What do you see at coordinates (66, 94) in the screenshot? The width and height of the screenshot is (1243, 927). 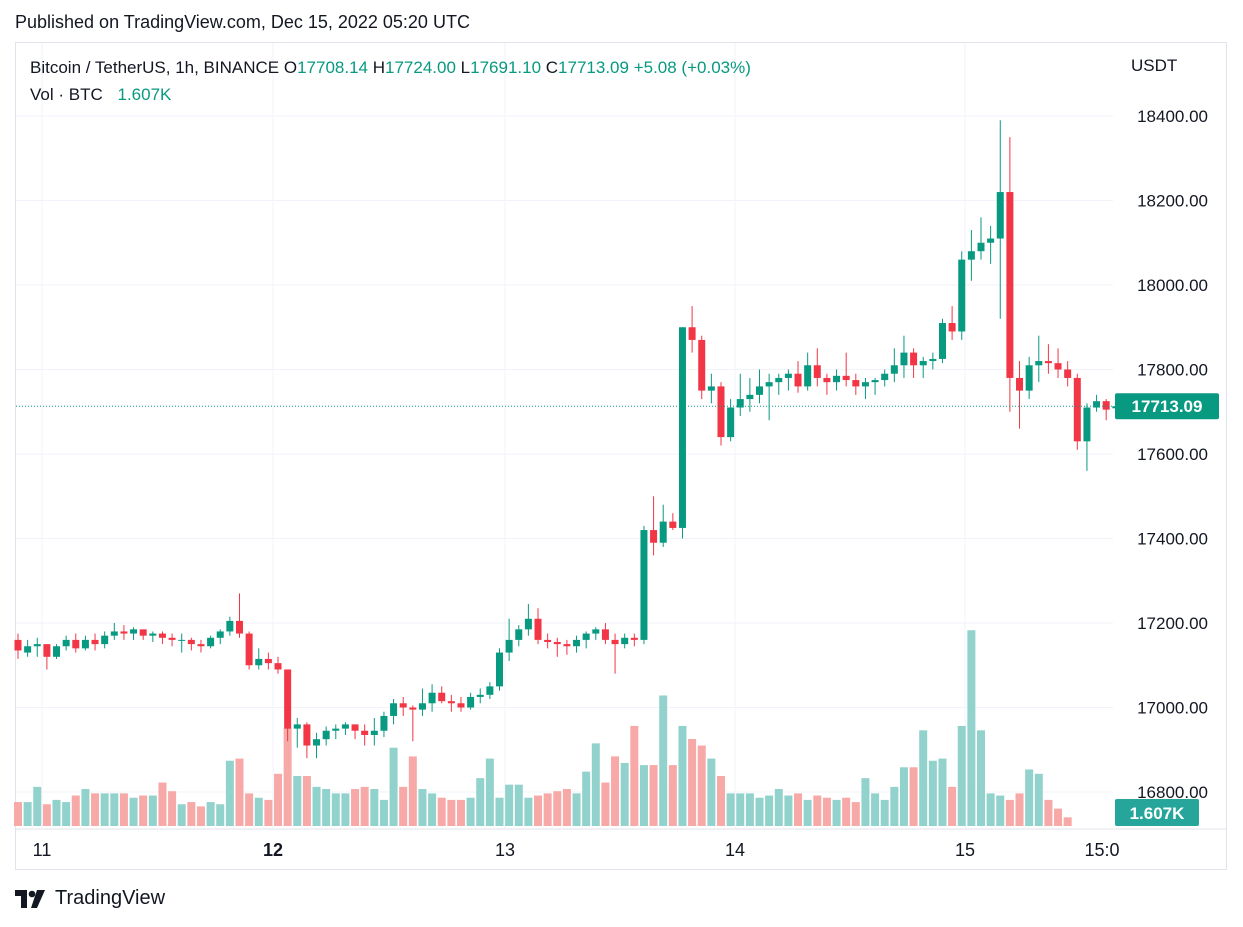 I see `volume-label: Vol · BTC` at bounding box center [66, 94].